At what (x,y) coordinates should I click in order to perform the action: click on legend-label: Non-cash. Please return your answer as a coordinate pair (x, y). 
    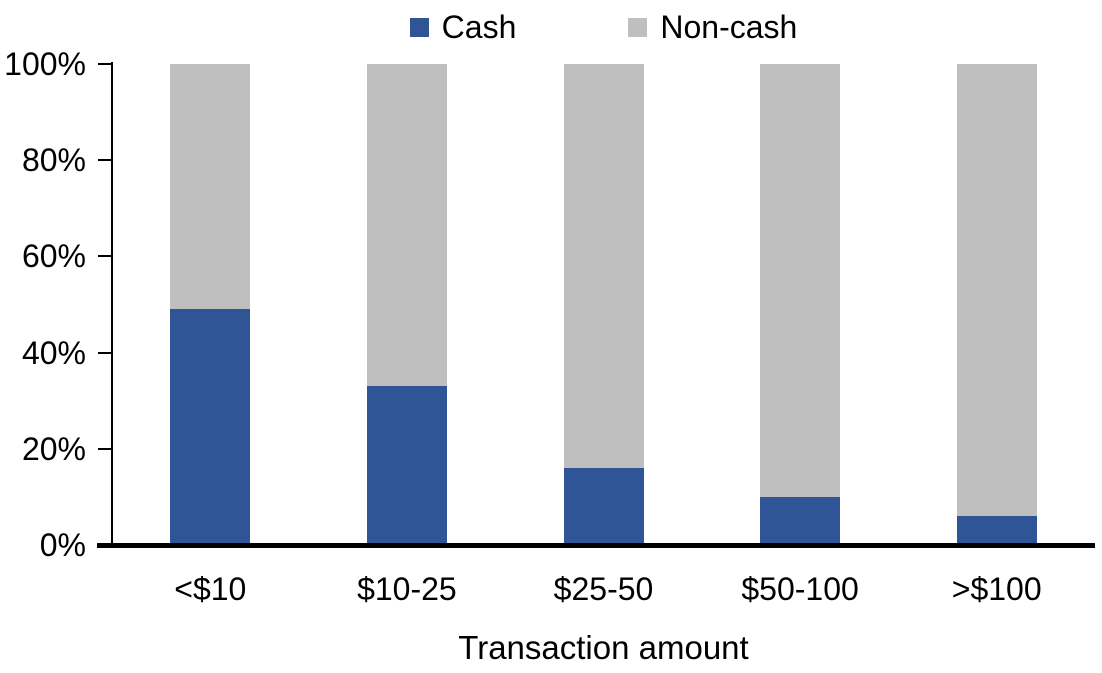
    Looking at the image, I should click on (729, 27).